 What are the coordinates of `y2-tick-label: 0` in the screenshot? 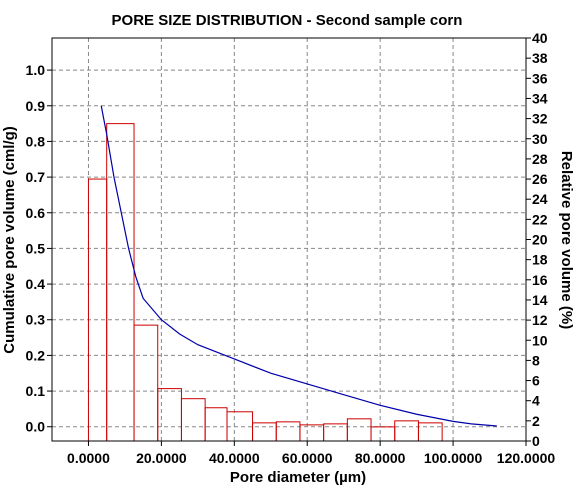 It's located at (536, 441).